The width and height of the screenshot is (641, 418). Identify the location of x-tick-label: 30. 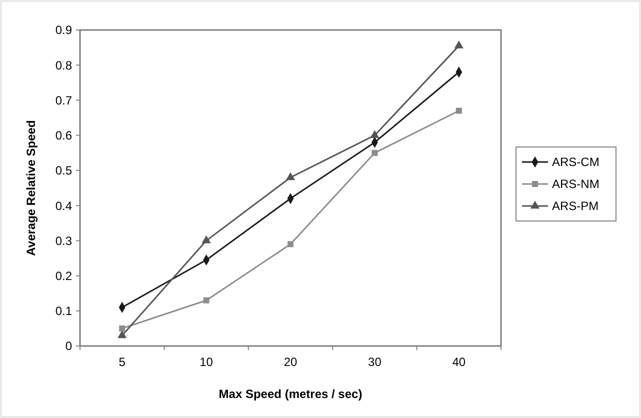
(375, 362).